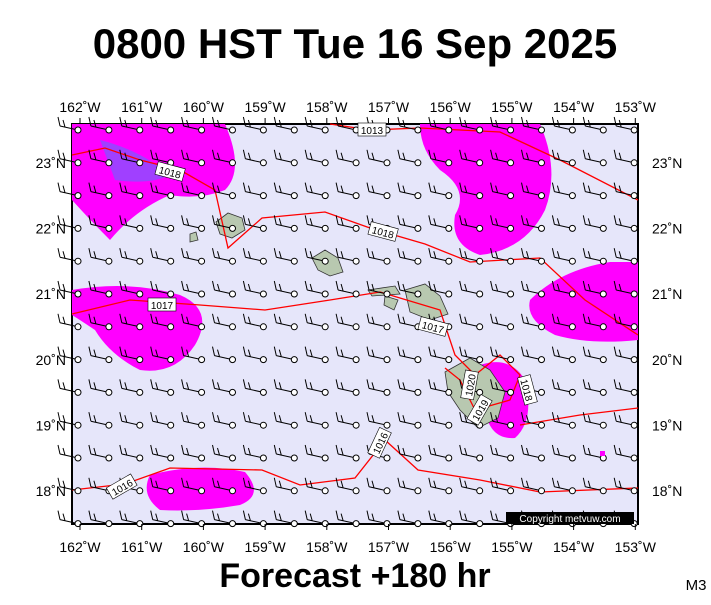  What do you see at coordinates (389, 547) in the screenshot?
I see `lon-label: 157˚W` at bounding box center [389, 547].